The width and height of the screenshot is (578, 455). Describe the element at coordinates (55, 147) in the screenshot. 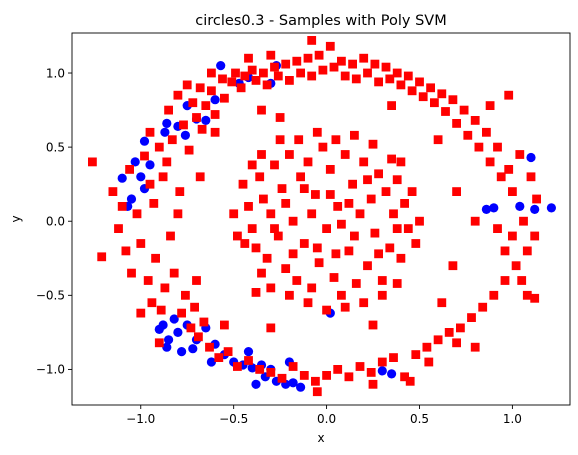

I see `y-tick-label: 0.5` at that location.